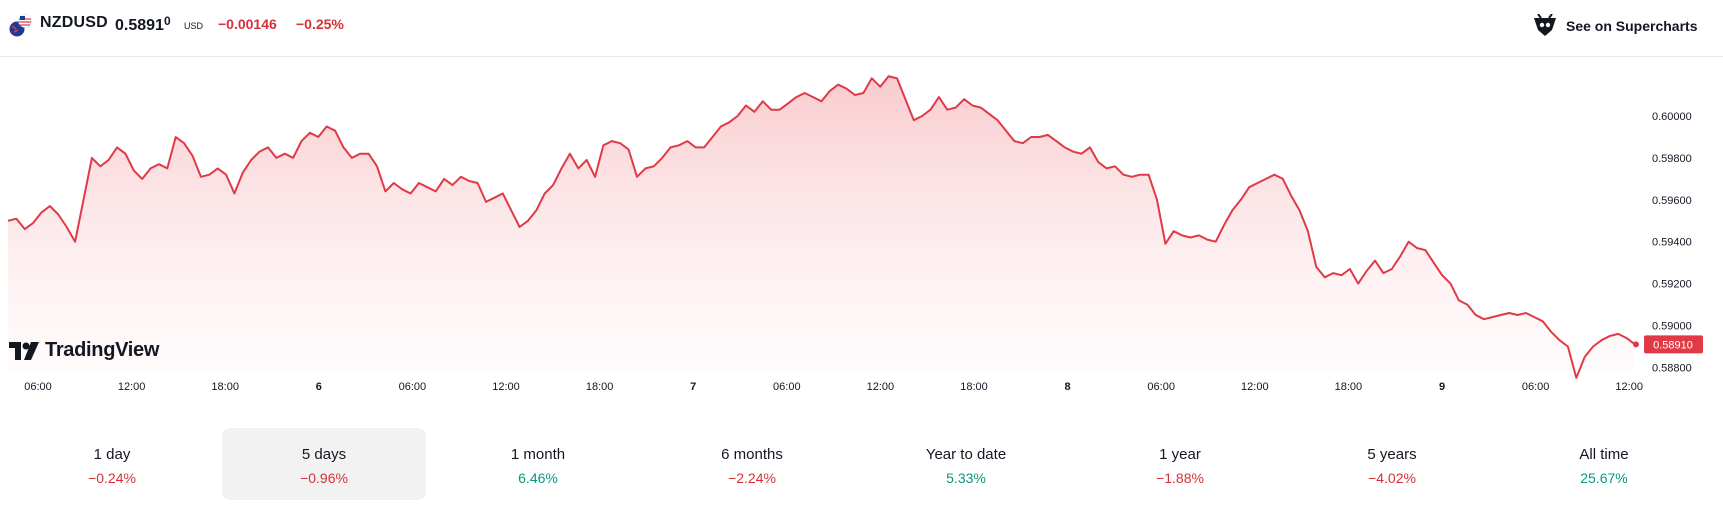  What do you see at coordinates (966, 478) in the screenshot?
I see `period-value: 5.33%` at bounding box center [966, 478].